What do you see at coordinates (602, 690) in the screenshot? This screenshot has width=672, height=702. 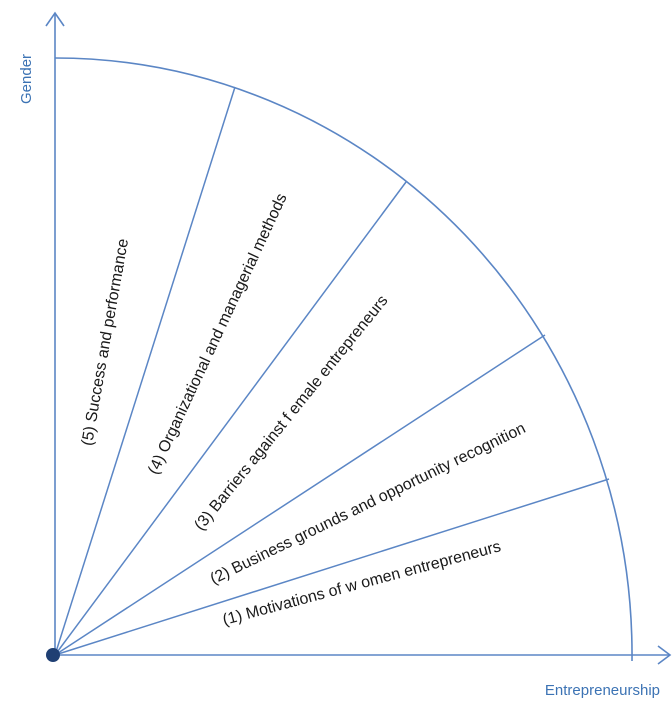 I see `entrepreneurship-axis-label: Entrepreneurship` at bounding box center [602, 690].